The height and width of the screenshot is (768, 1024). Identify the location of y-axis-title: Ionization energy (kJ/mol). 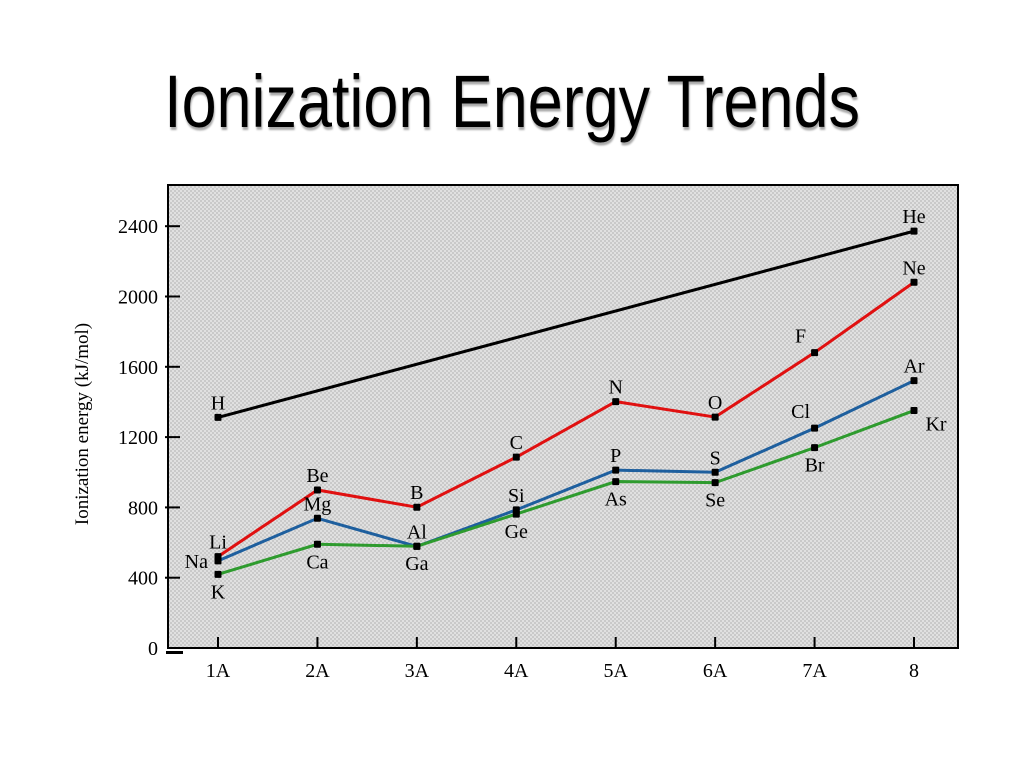
(82, 424).